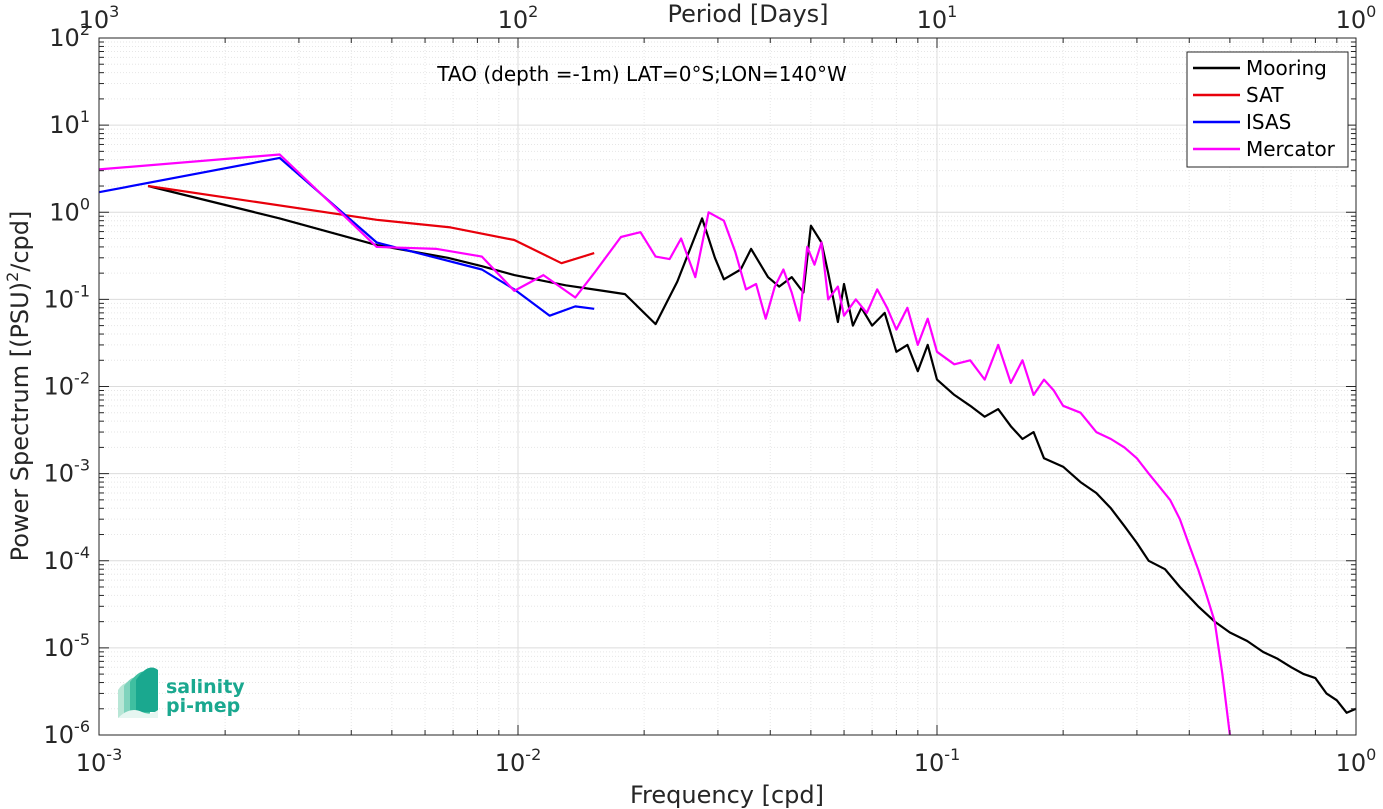  What do you see at coordinates (82, 639) in the screenshot?
I see `y-tick-label-exponent: -5` at bounding box center [82, 639].